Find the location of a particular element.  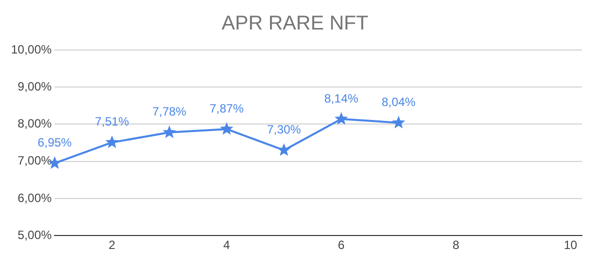

chart-title: APR RARE NFT is located at coordinates (295, 23).